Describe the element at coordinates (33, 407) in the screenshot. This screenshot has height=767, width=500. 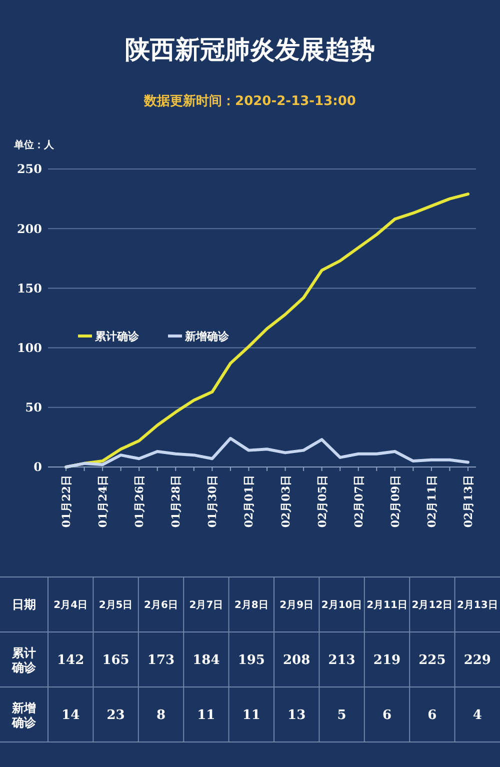
I see `y-tick-label: 50` at that location.